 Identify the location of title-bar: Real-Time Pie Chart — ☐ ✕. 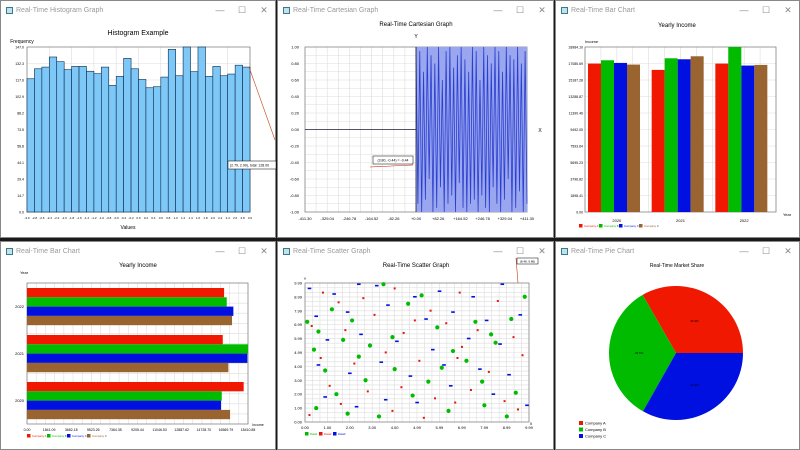
(677, 251).